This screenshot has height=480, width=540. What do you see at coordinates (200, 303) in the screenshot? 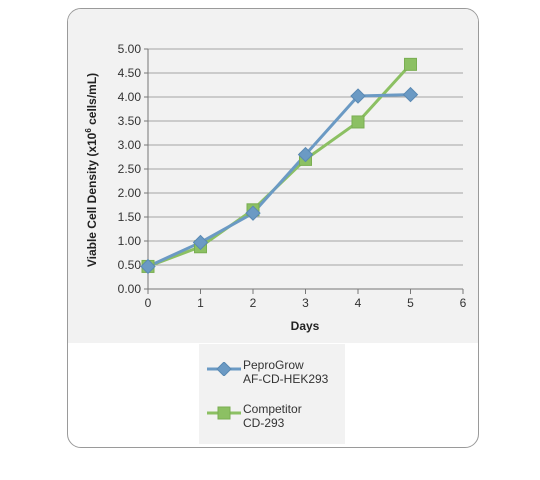
I see `x-tick-label: 1` at bounding box center [200, 303].